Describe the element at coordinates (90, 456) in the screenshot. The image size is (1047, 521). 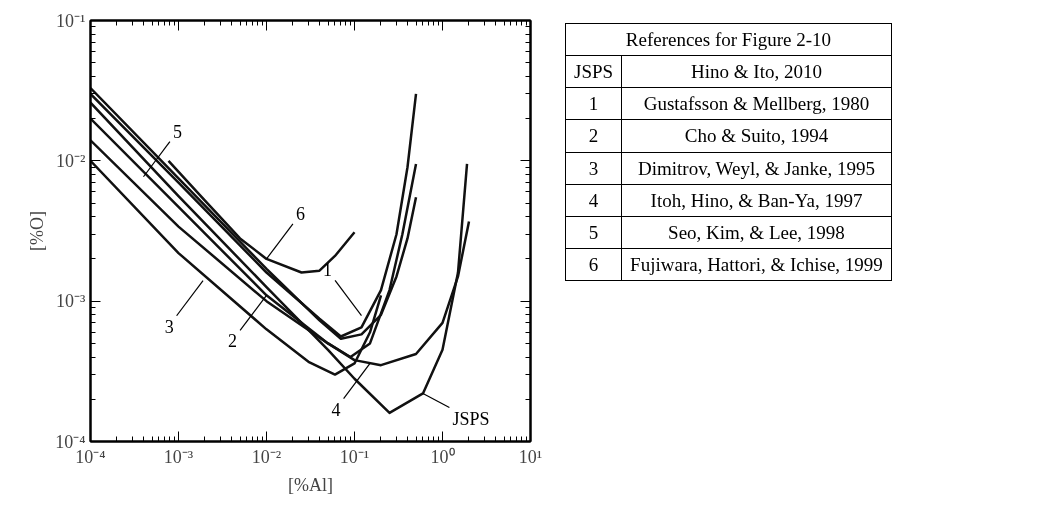
I see `x-tick-label: 10⁻⁴` at that location.